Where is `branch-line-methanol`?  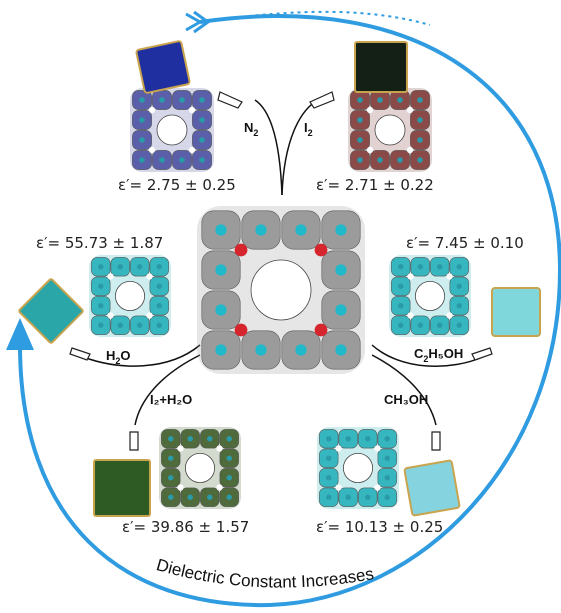
branch-line-methanol is located at coordinates (404, 390).